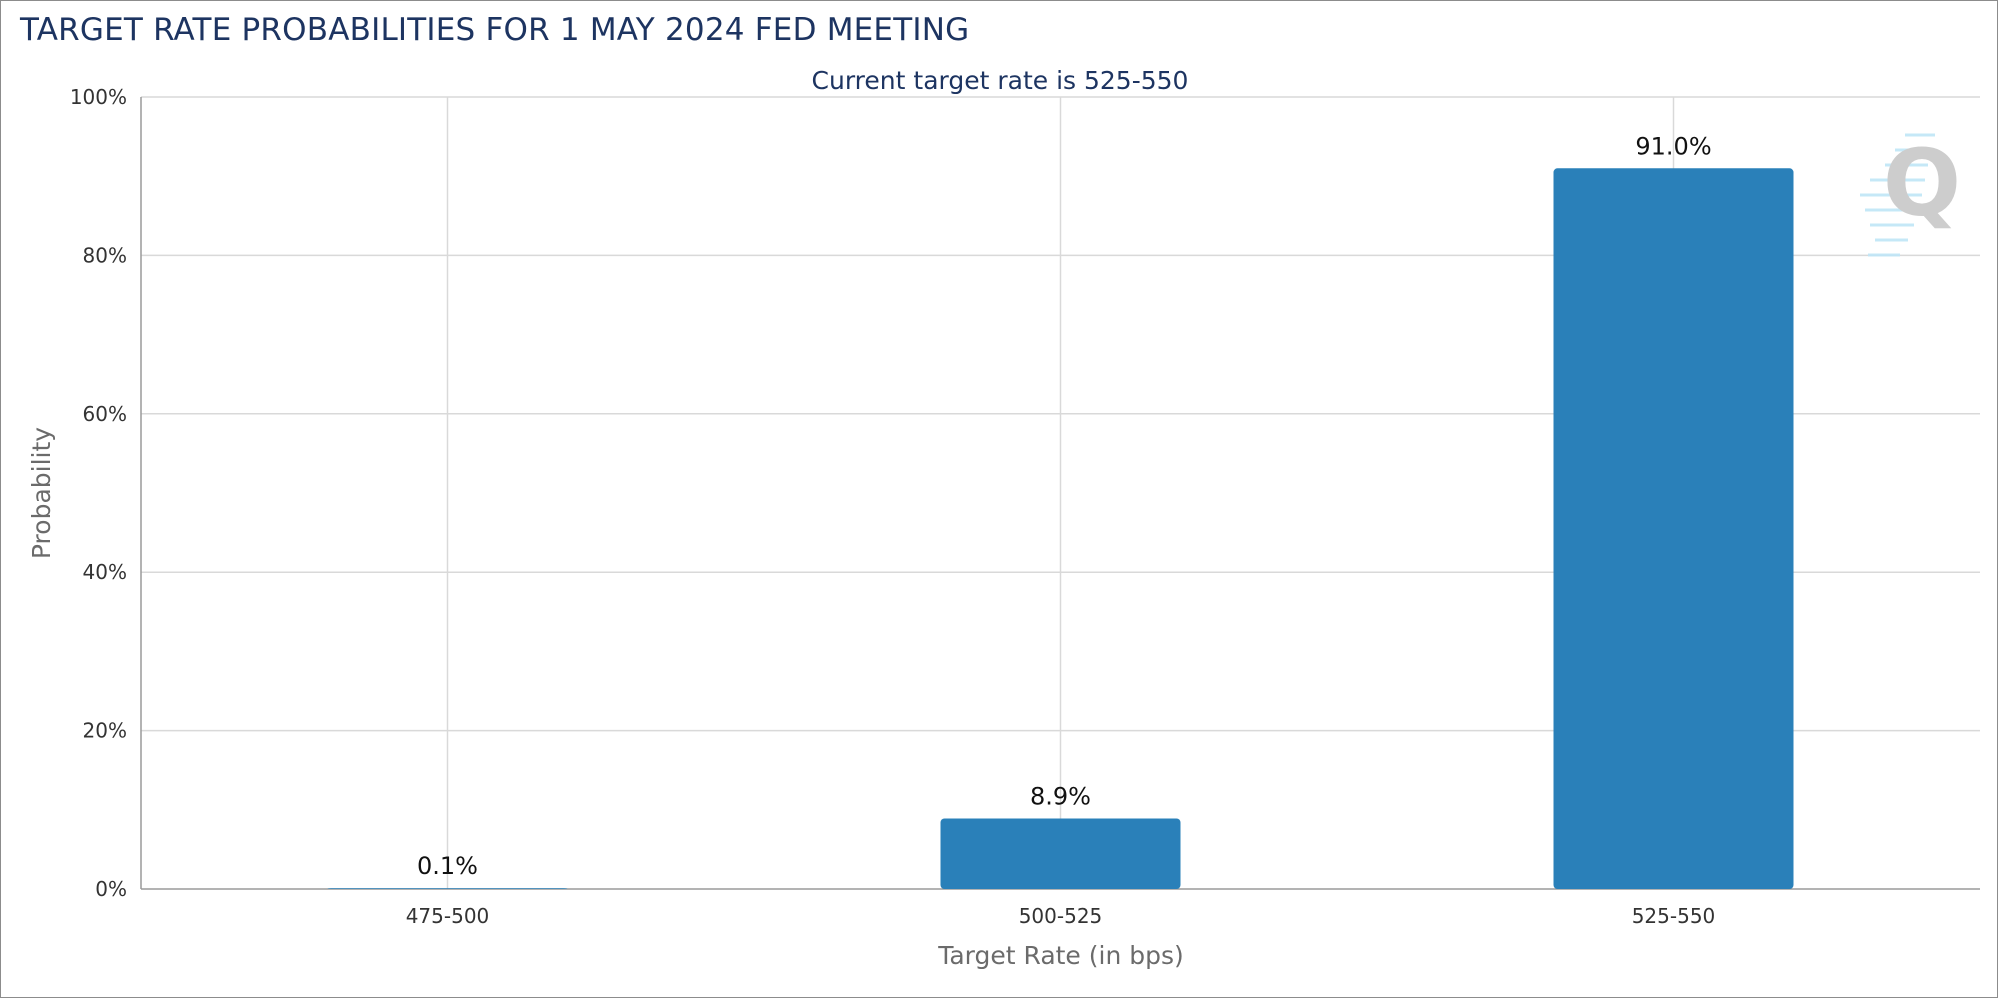  Describe the element at coordinates (105, 572) in the screenshot. I see `y-tick-label: 40%` at that location.